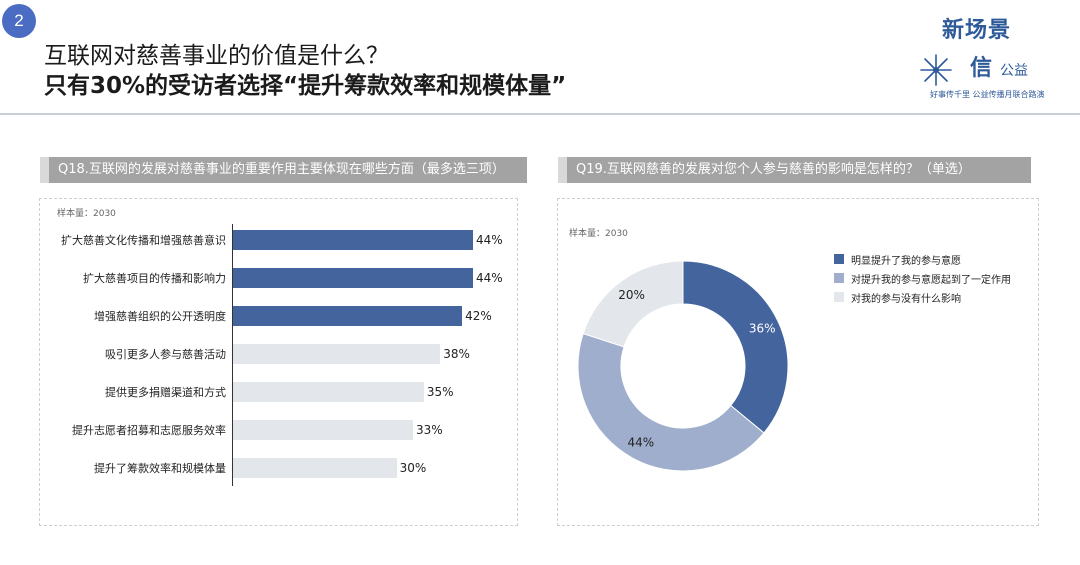  Describe the element at coordinates (478, 316) in the screenshot. I see `q18-bar-value: 42%` at that location.